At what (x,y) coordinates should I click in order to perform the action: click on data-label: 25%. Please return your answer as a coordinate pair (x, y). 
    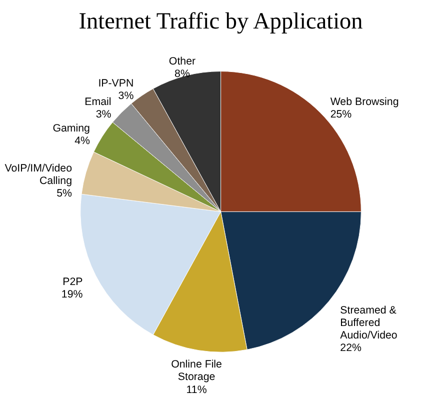
    Looking at the image, I should click on (341, 114).